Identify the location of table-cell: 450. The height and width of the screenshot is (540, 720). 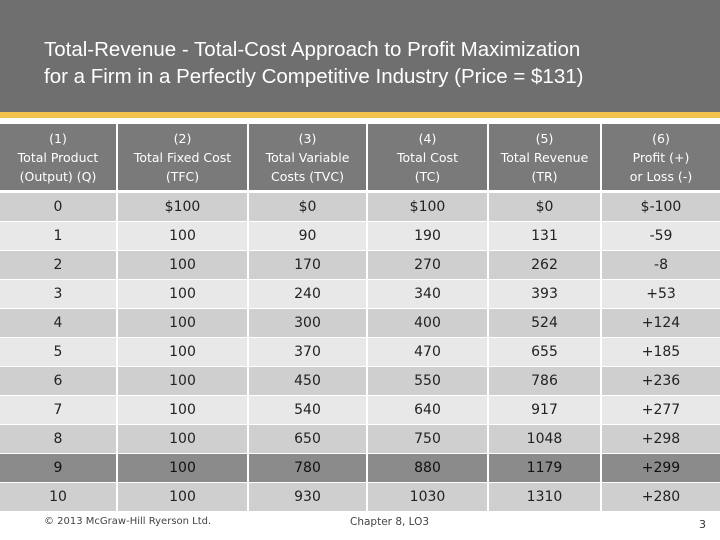
(308, 381).